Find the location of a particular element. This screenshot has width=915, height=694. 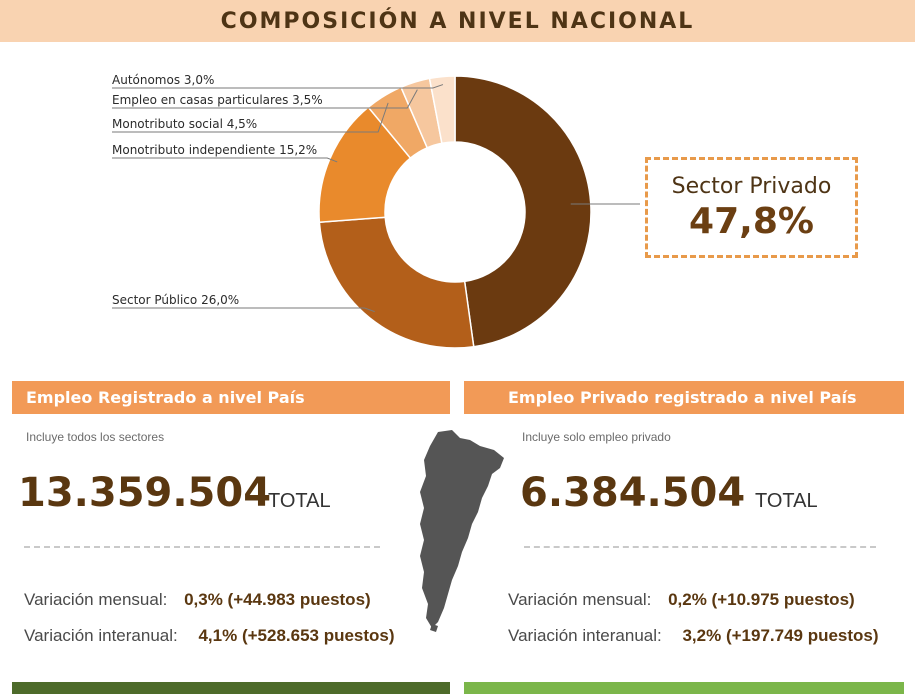

bottom-left-strip is located at coordinates (231, 688).